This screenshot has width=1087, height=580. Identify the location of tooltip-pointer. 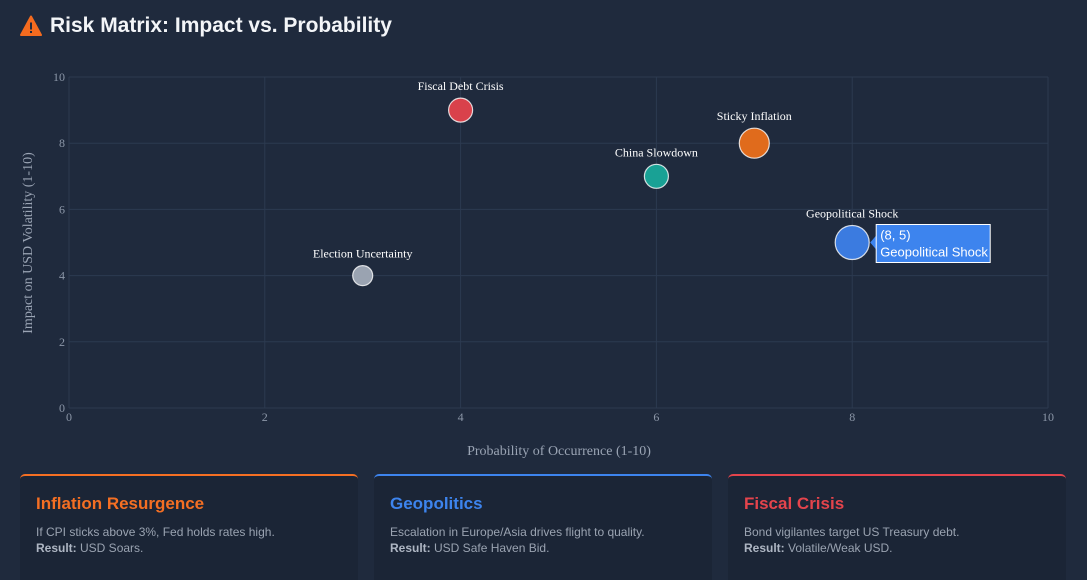
(873, 242).